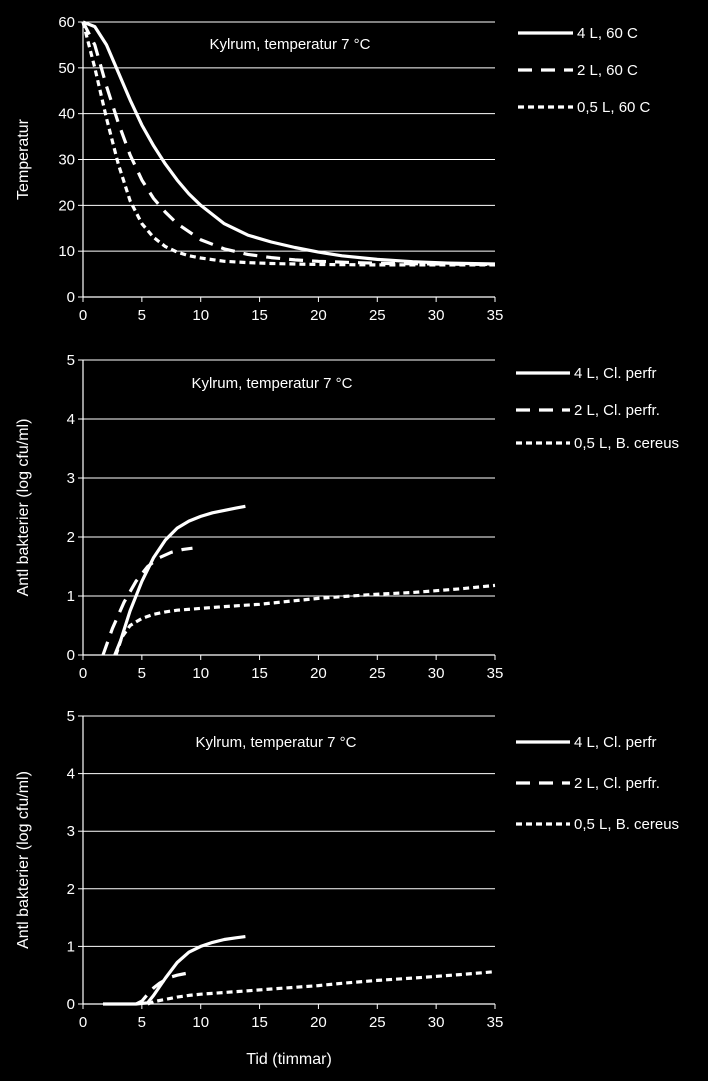  I want to click on y-tick-label: 40, so click(66, 114).